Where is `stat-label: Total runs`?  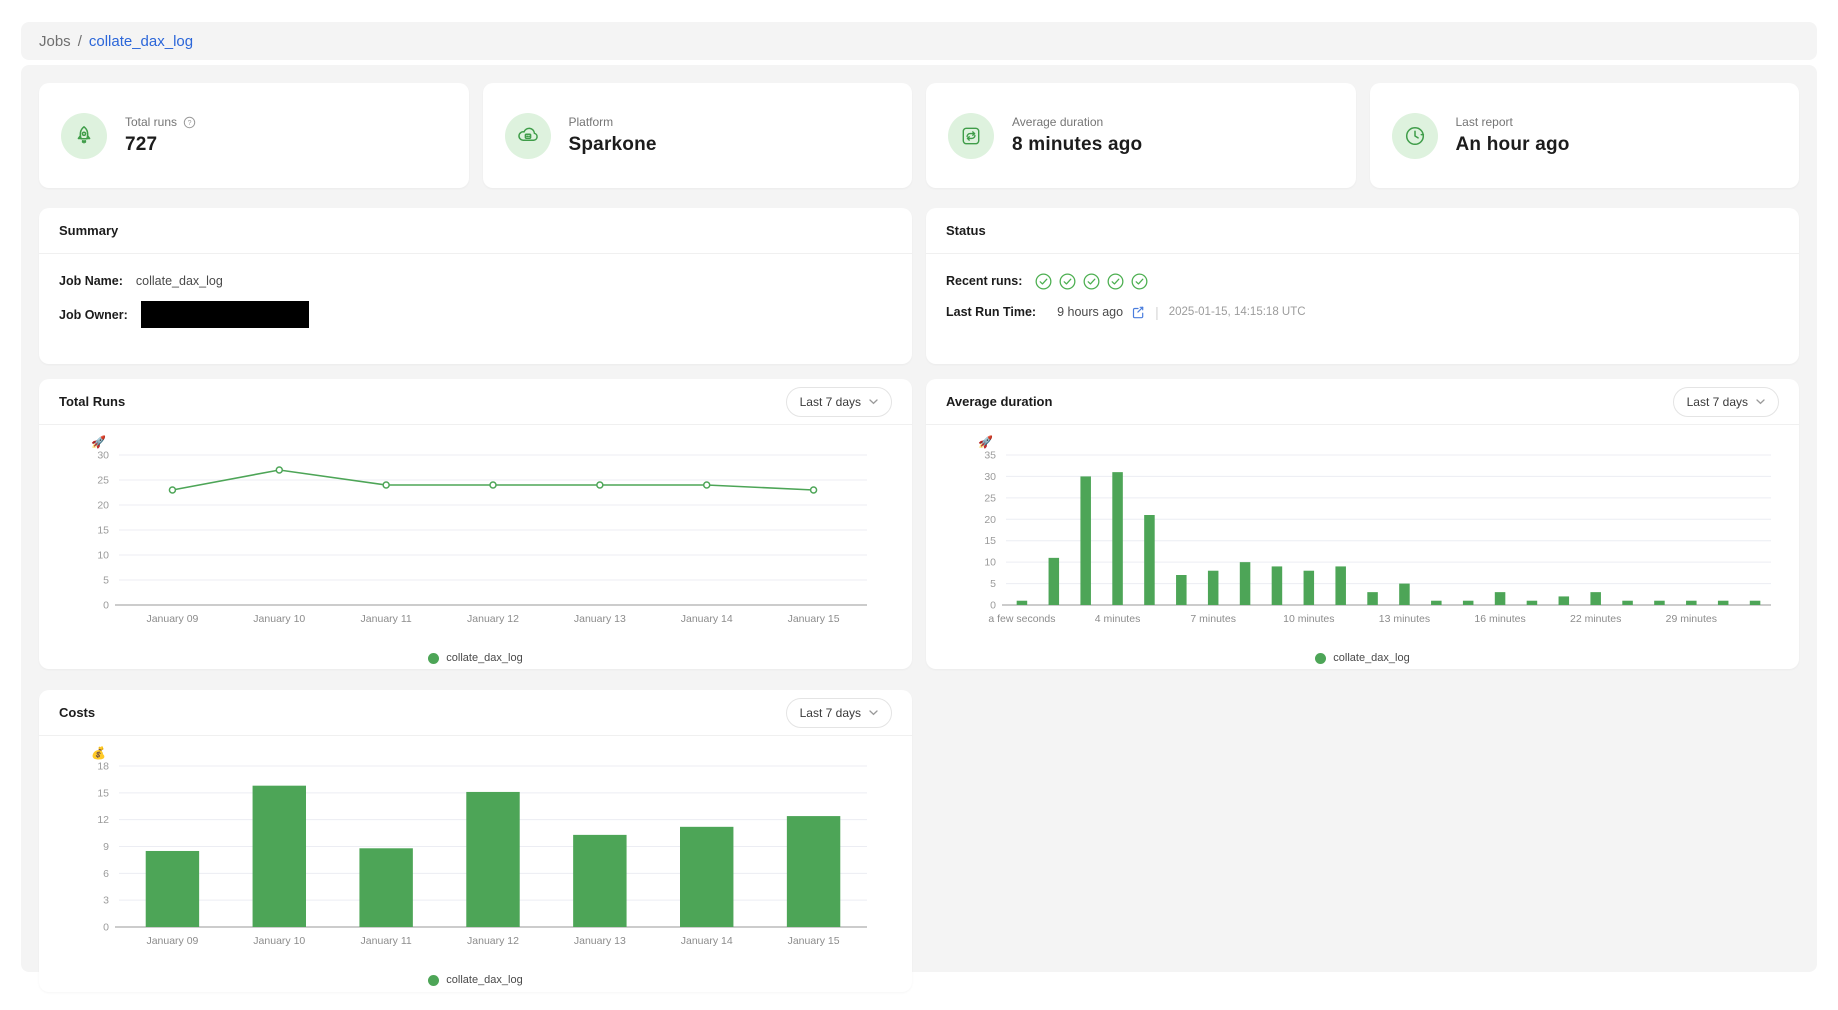
stat-label: Total runs is located at coordinates (151, 122).